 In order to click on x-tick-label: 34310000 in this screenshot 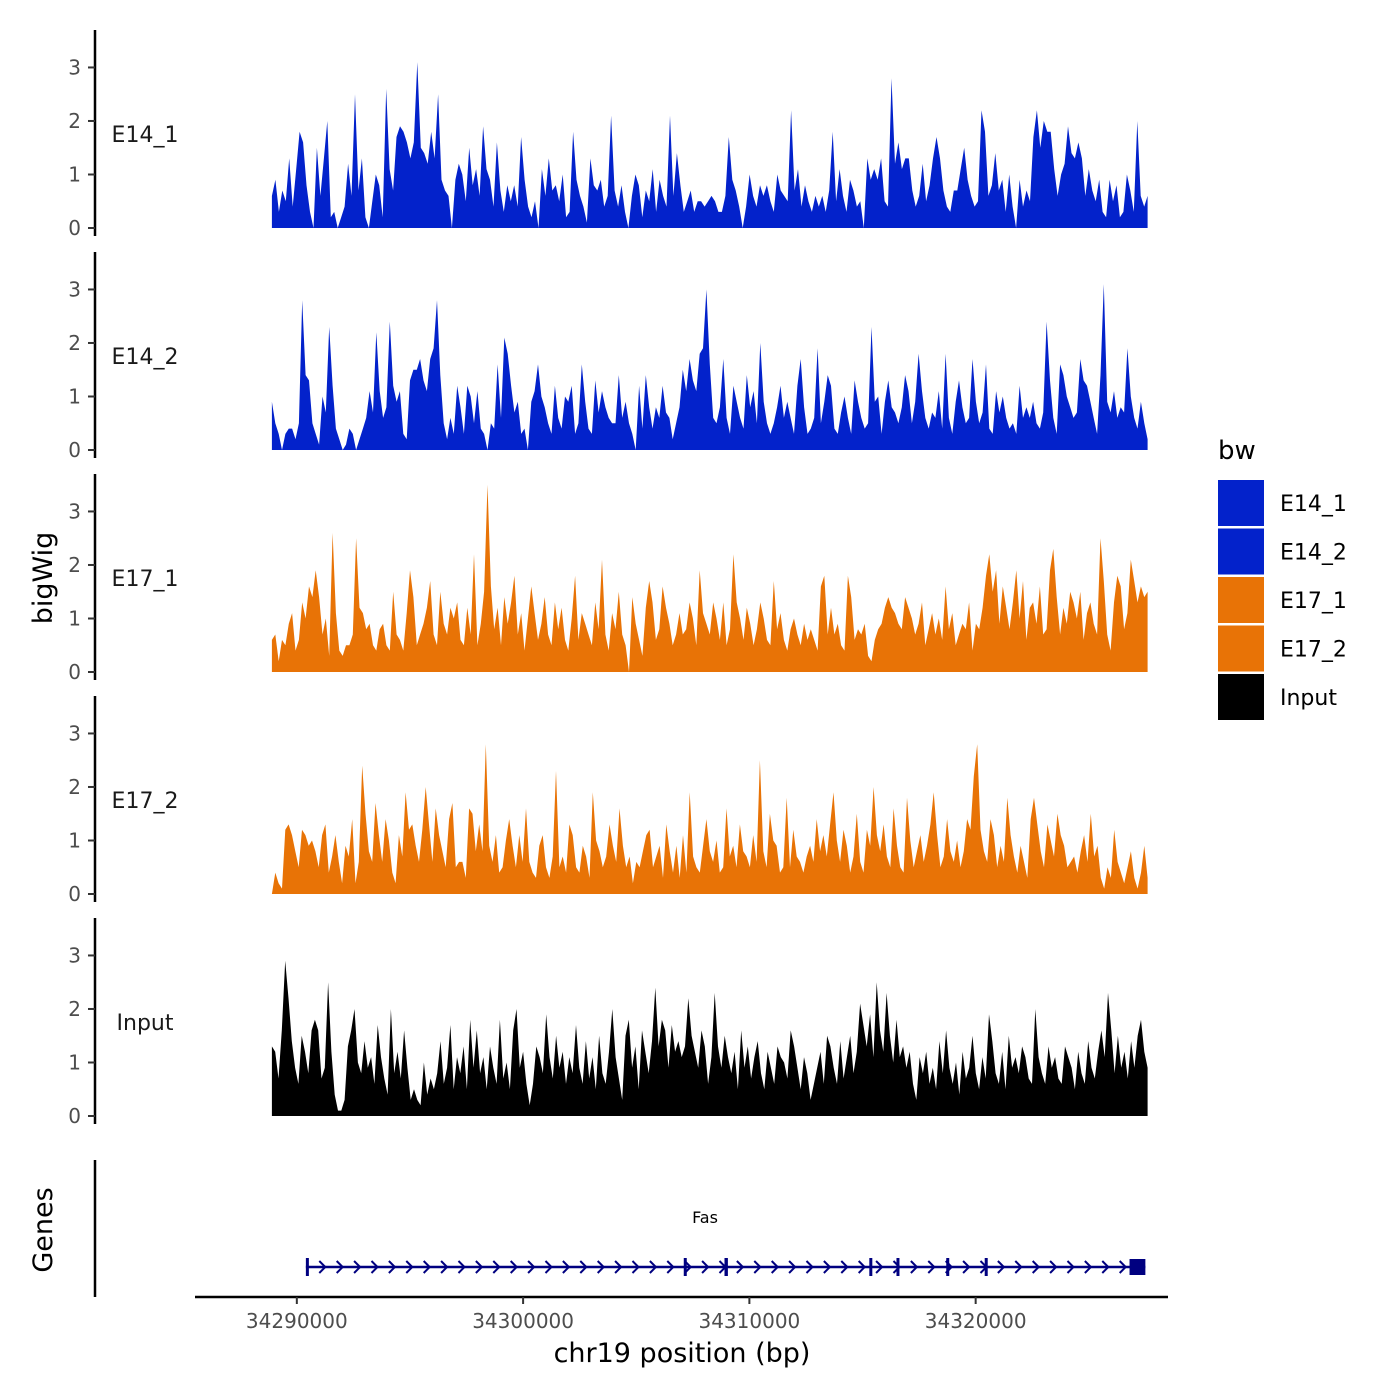, I will do `click(749, 1321)`.